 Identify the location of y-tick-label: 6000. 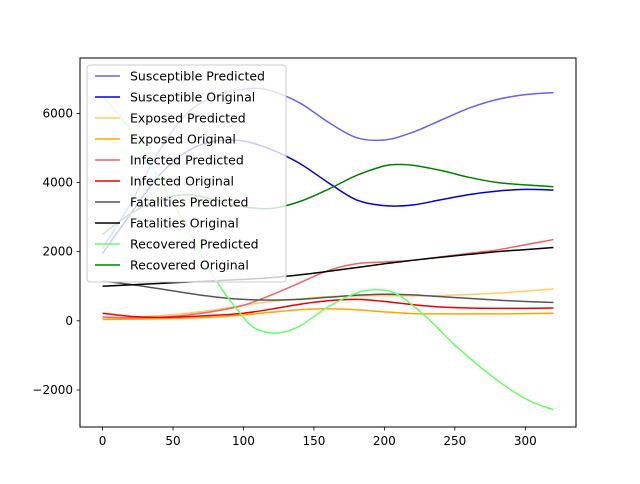
(57, 113).